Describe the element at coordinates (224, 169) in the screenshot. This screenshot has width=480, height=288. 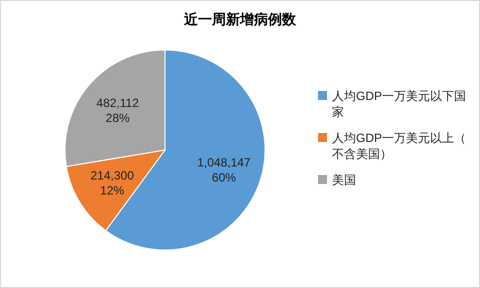
I see `data-label: 1,048,147 60%` at that location.